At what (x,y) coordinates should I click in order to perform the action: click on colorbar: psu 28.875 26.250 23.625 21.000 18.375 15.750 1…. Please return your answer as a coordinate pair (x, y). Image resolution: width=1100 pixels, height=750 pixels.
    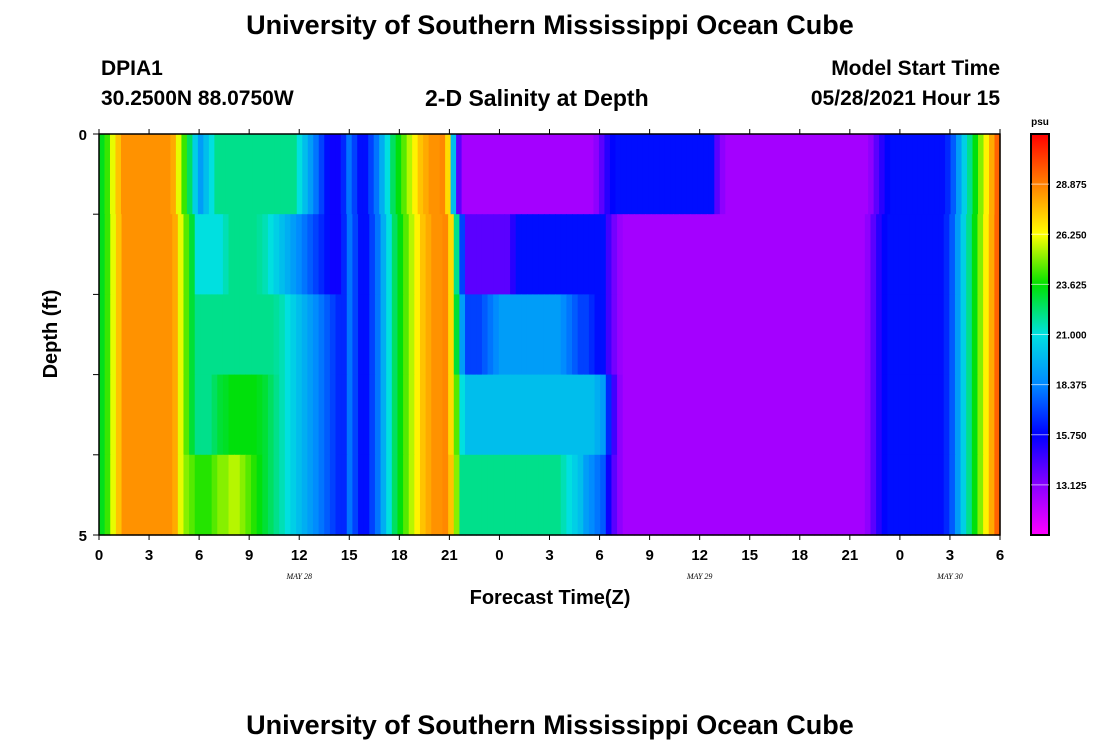
    Looking at the image, I should click on (1058, 326).